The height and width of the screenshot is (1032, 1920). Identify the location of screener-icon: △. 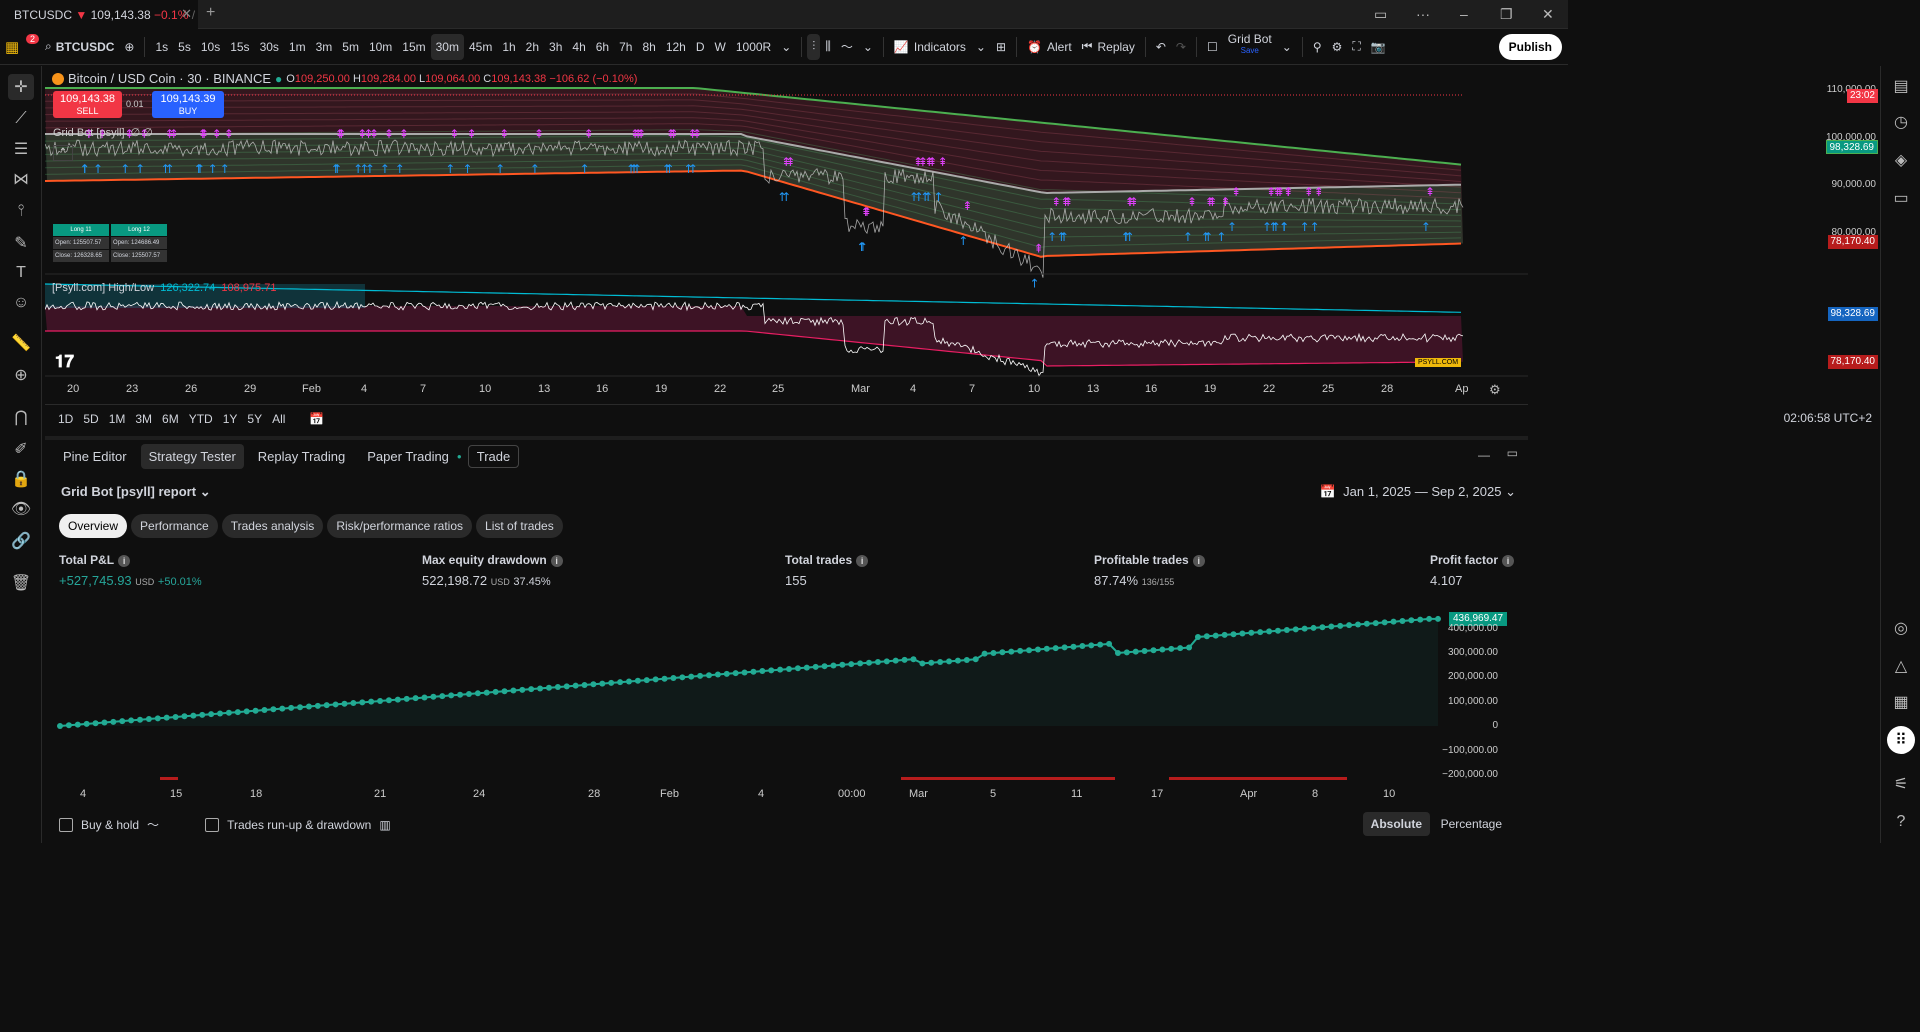
(1901, 666).